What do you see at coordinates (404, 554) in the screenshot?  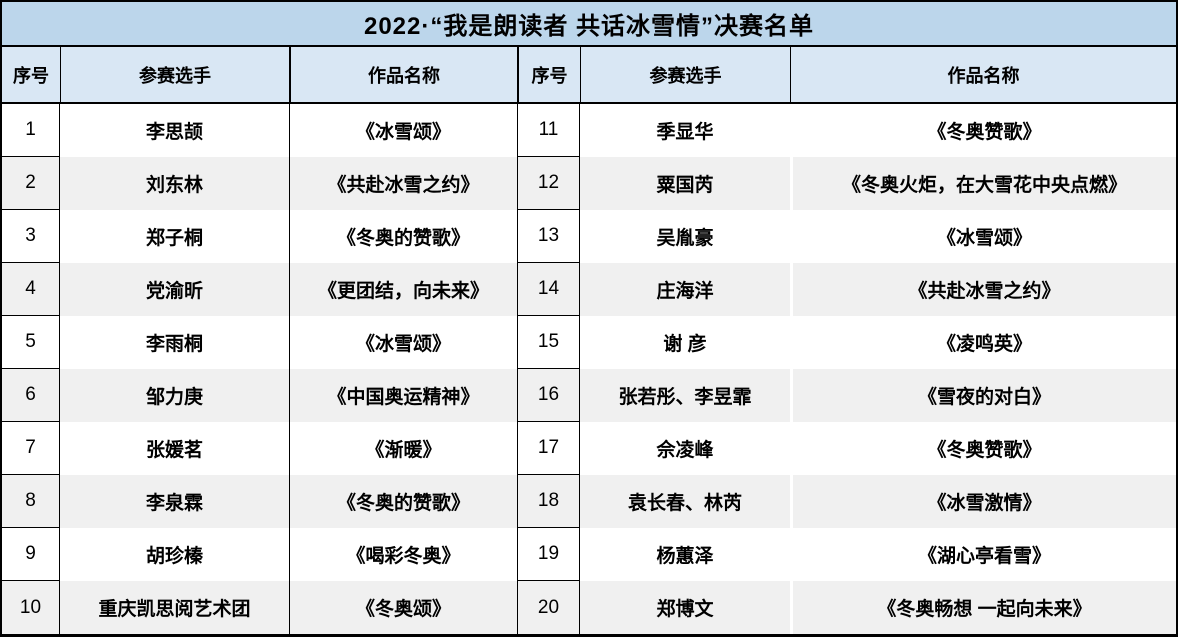 I see `work-title-cell: 《喝彩冬奥》` at bounding box center [404, 554].